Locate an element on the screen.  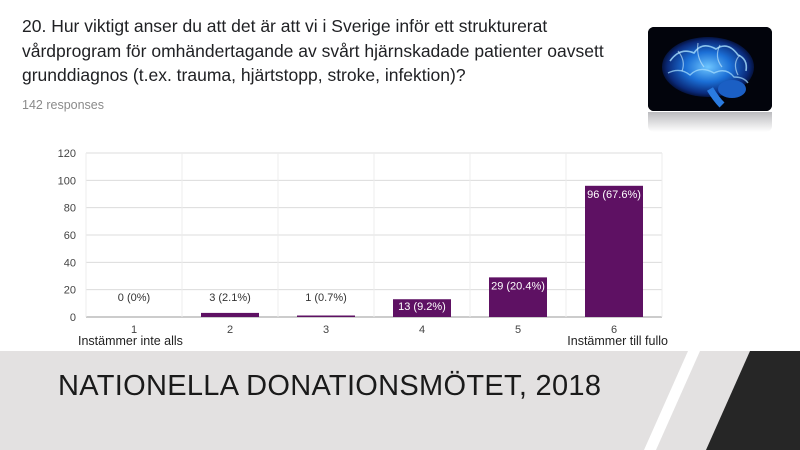
y-tick-label: 20 is located at coordinates (70, 291).